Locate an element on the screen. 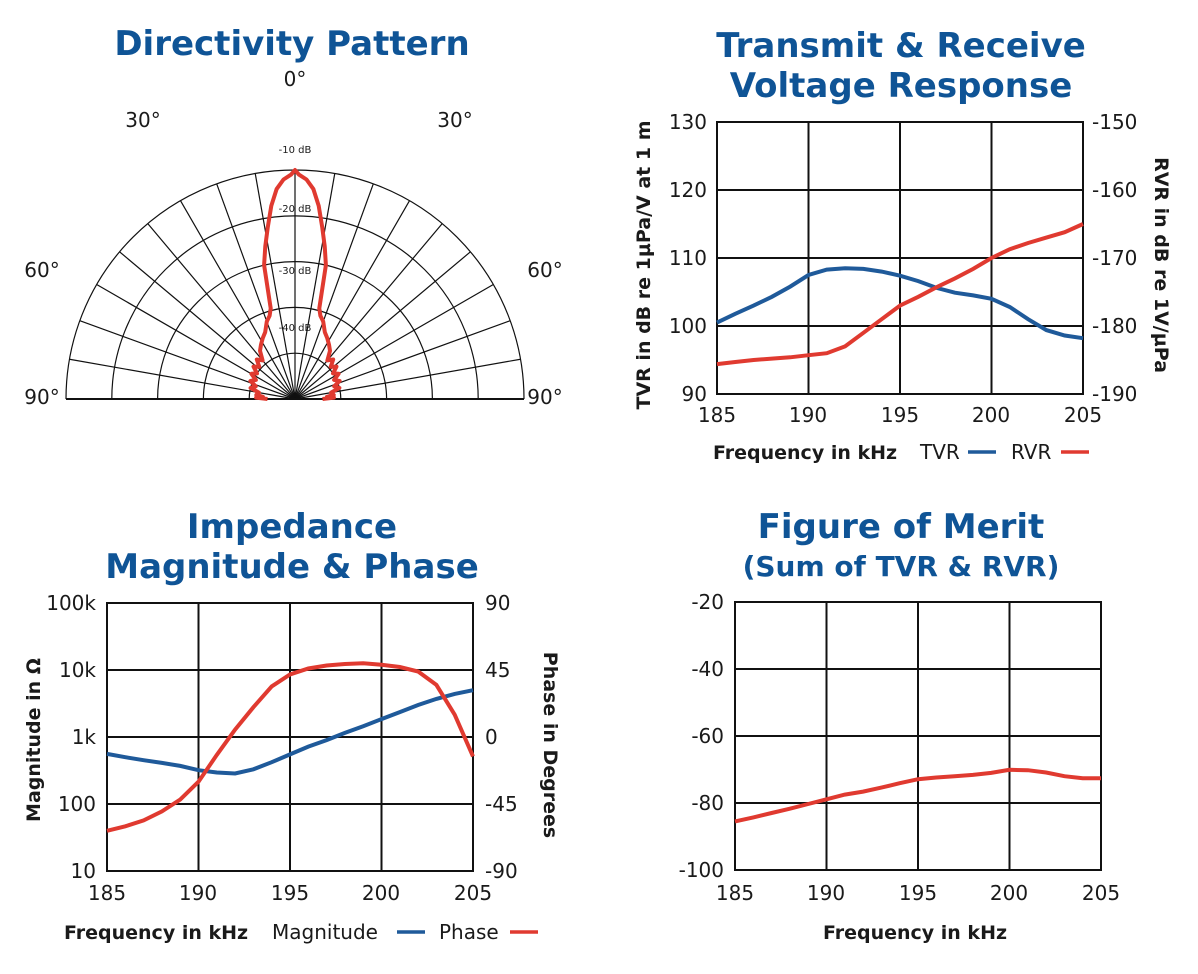 The width and height of the screenshot is (1198, 974). legend-magnitude-label: Magnitude is located at coordinates (325, 932).